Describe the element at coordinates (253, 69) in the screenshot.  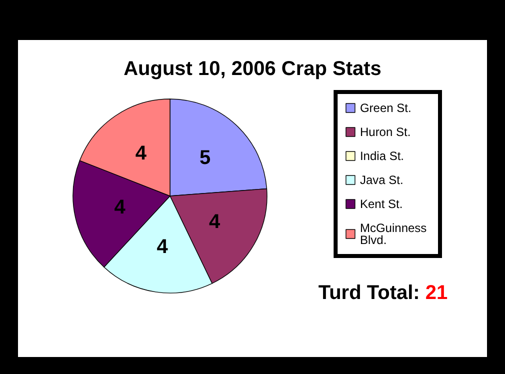
I see `chart-title: August 10, 2006 Crap Stats` at that location.